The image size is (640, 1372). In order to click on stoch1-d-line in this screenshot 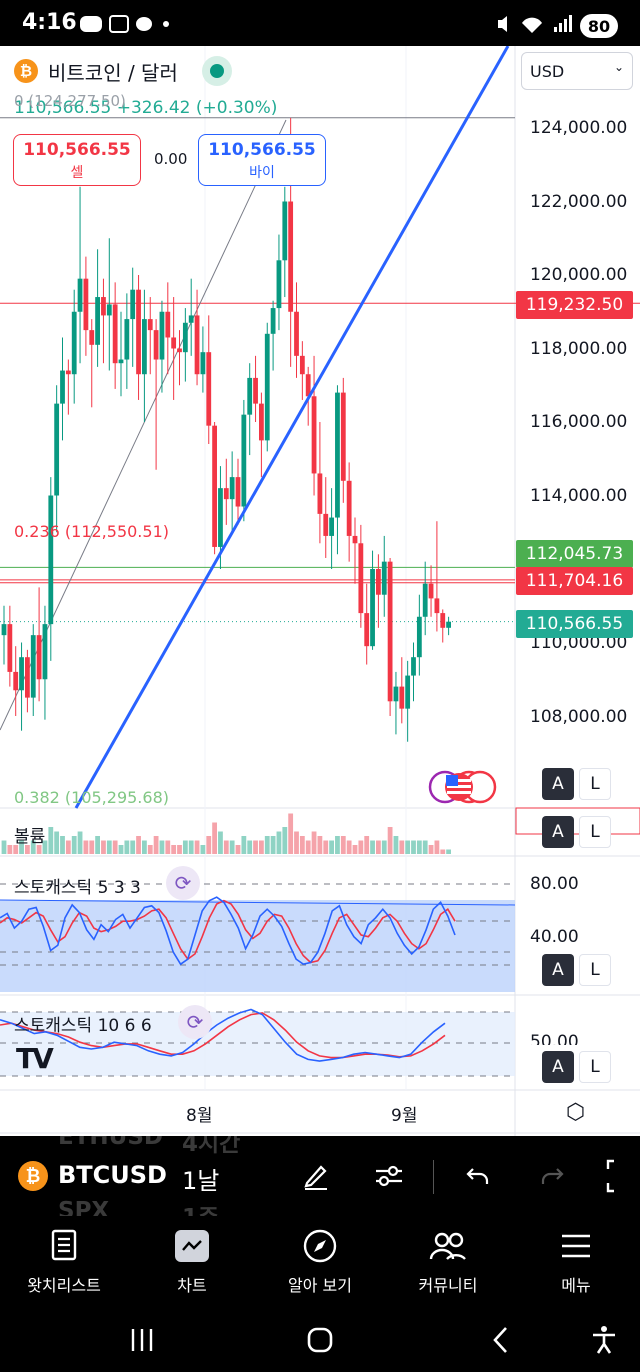, I will do `click(228, 931)`.